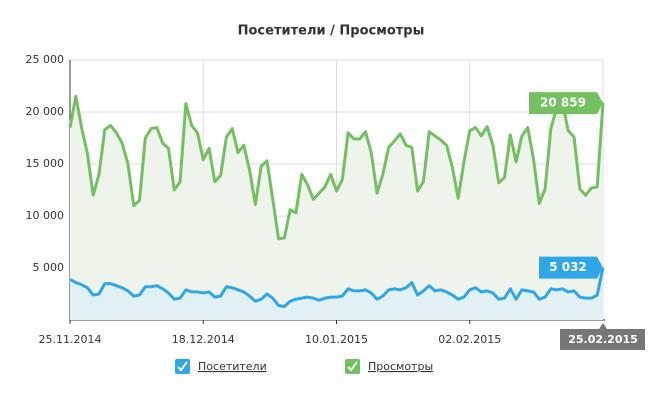 The image size is (659, 408). I want to click on x-tick-label: 02.02.2015, so click(469, 339).